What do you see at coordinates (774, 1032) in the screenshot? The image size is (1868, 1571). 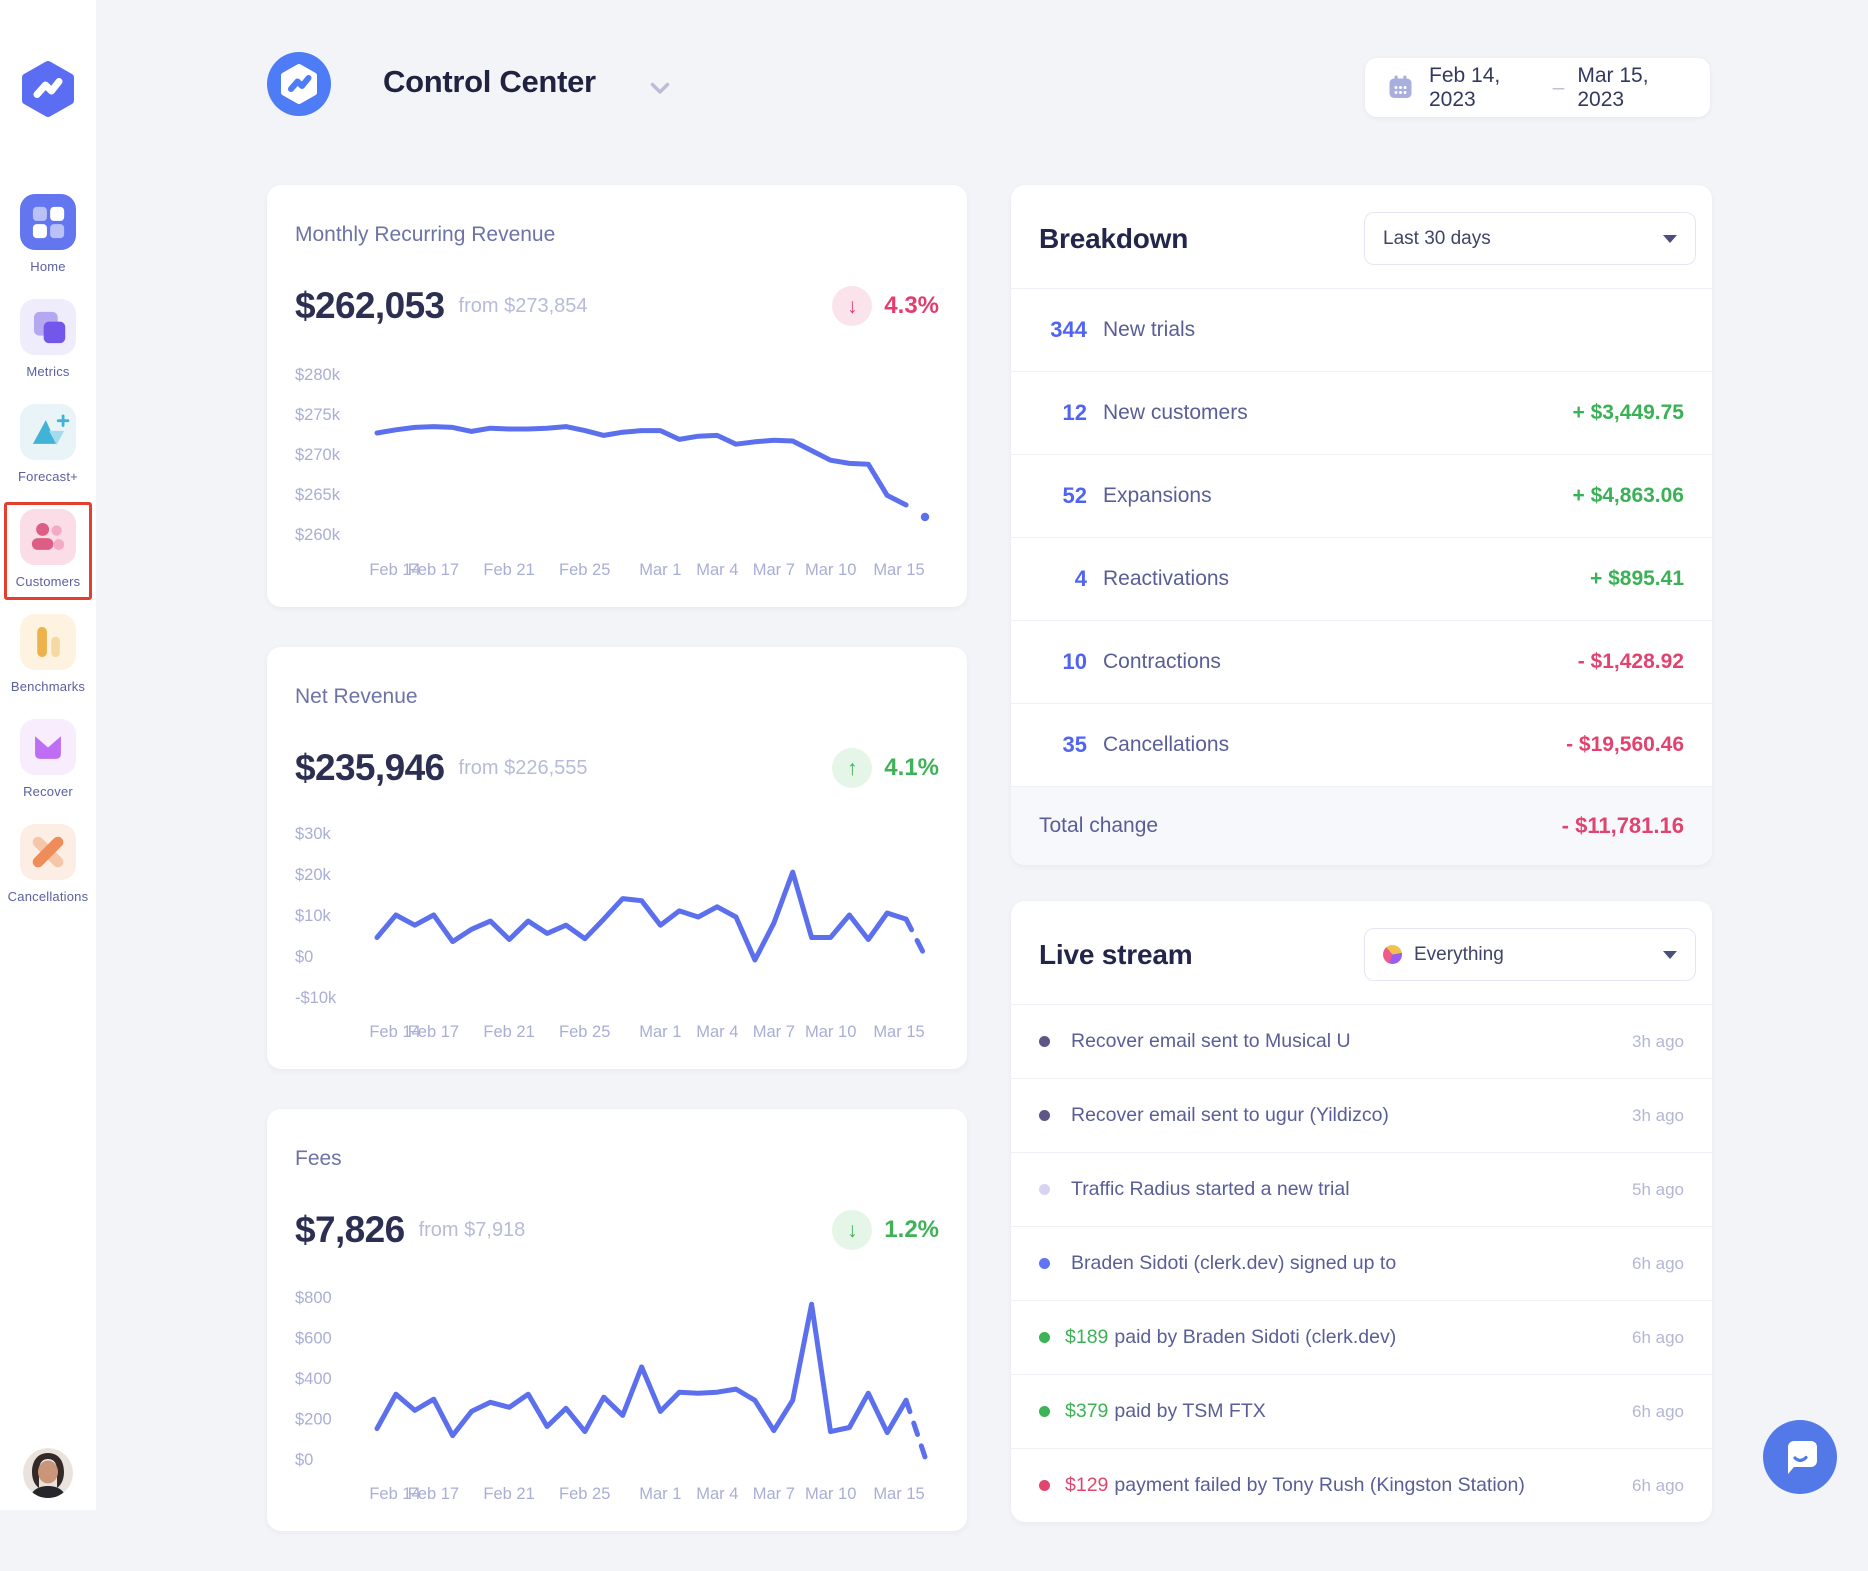 I see `svg-text: Mar 7` at bounding box center [774, 1032].